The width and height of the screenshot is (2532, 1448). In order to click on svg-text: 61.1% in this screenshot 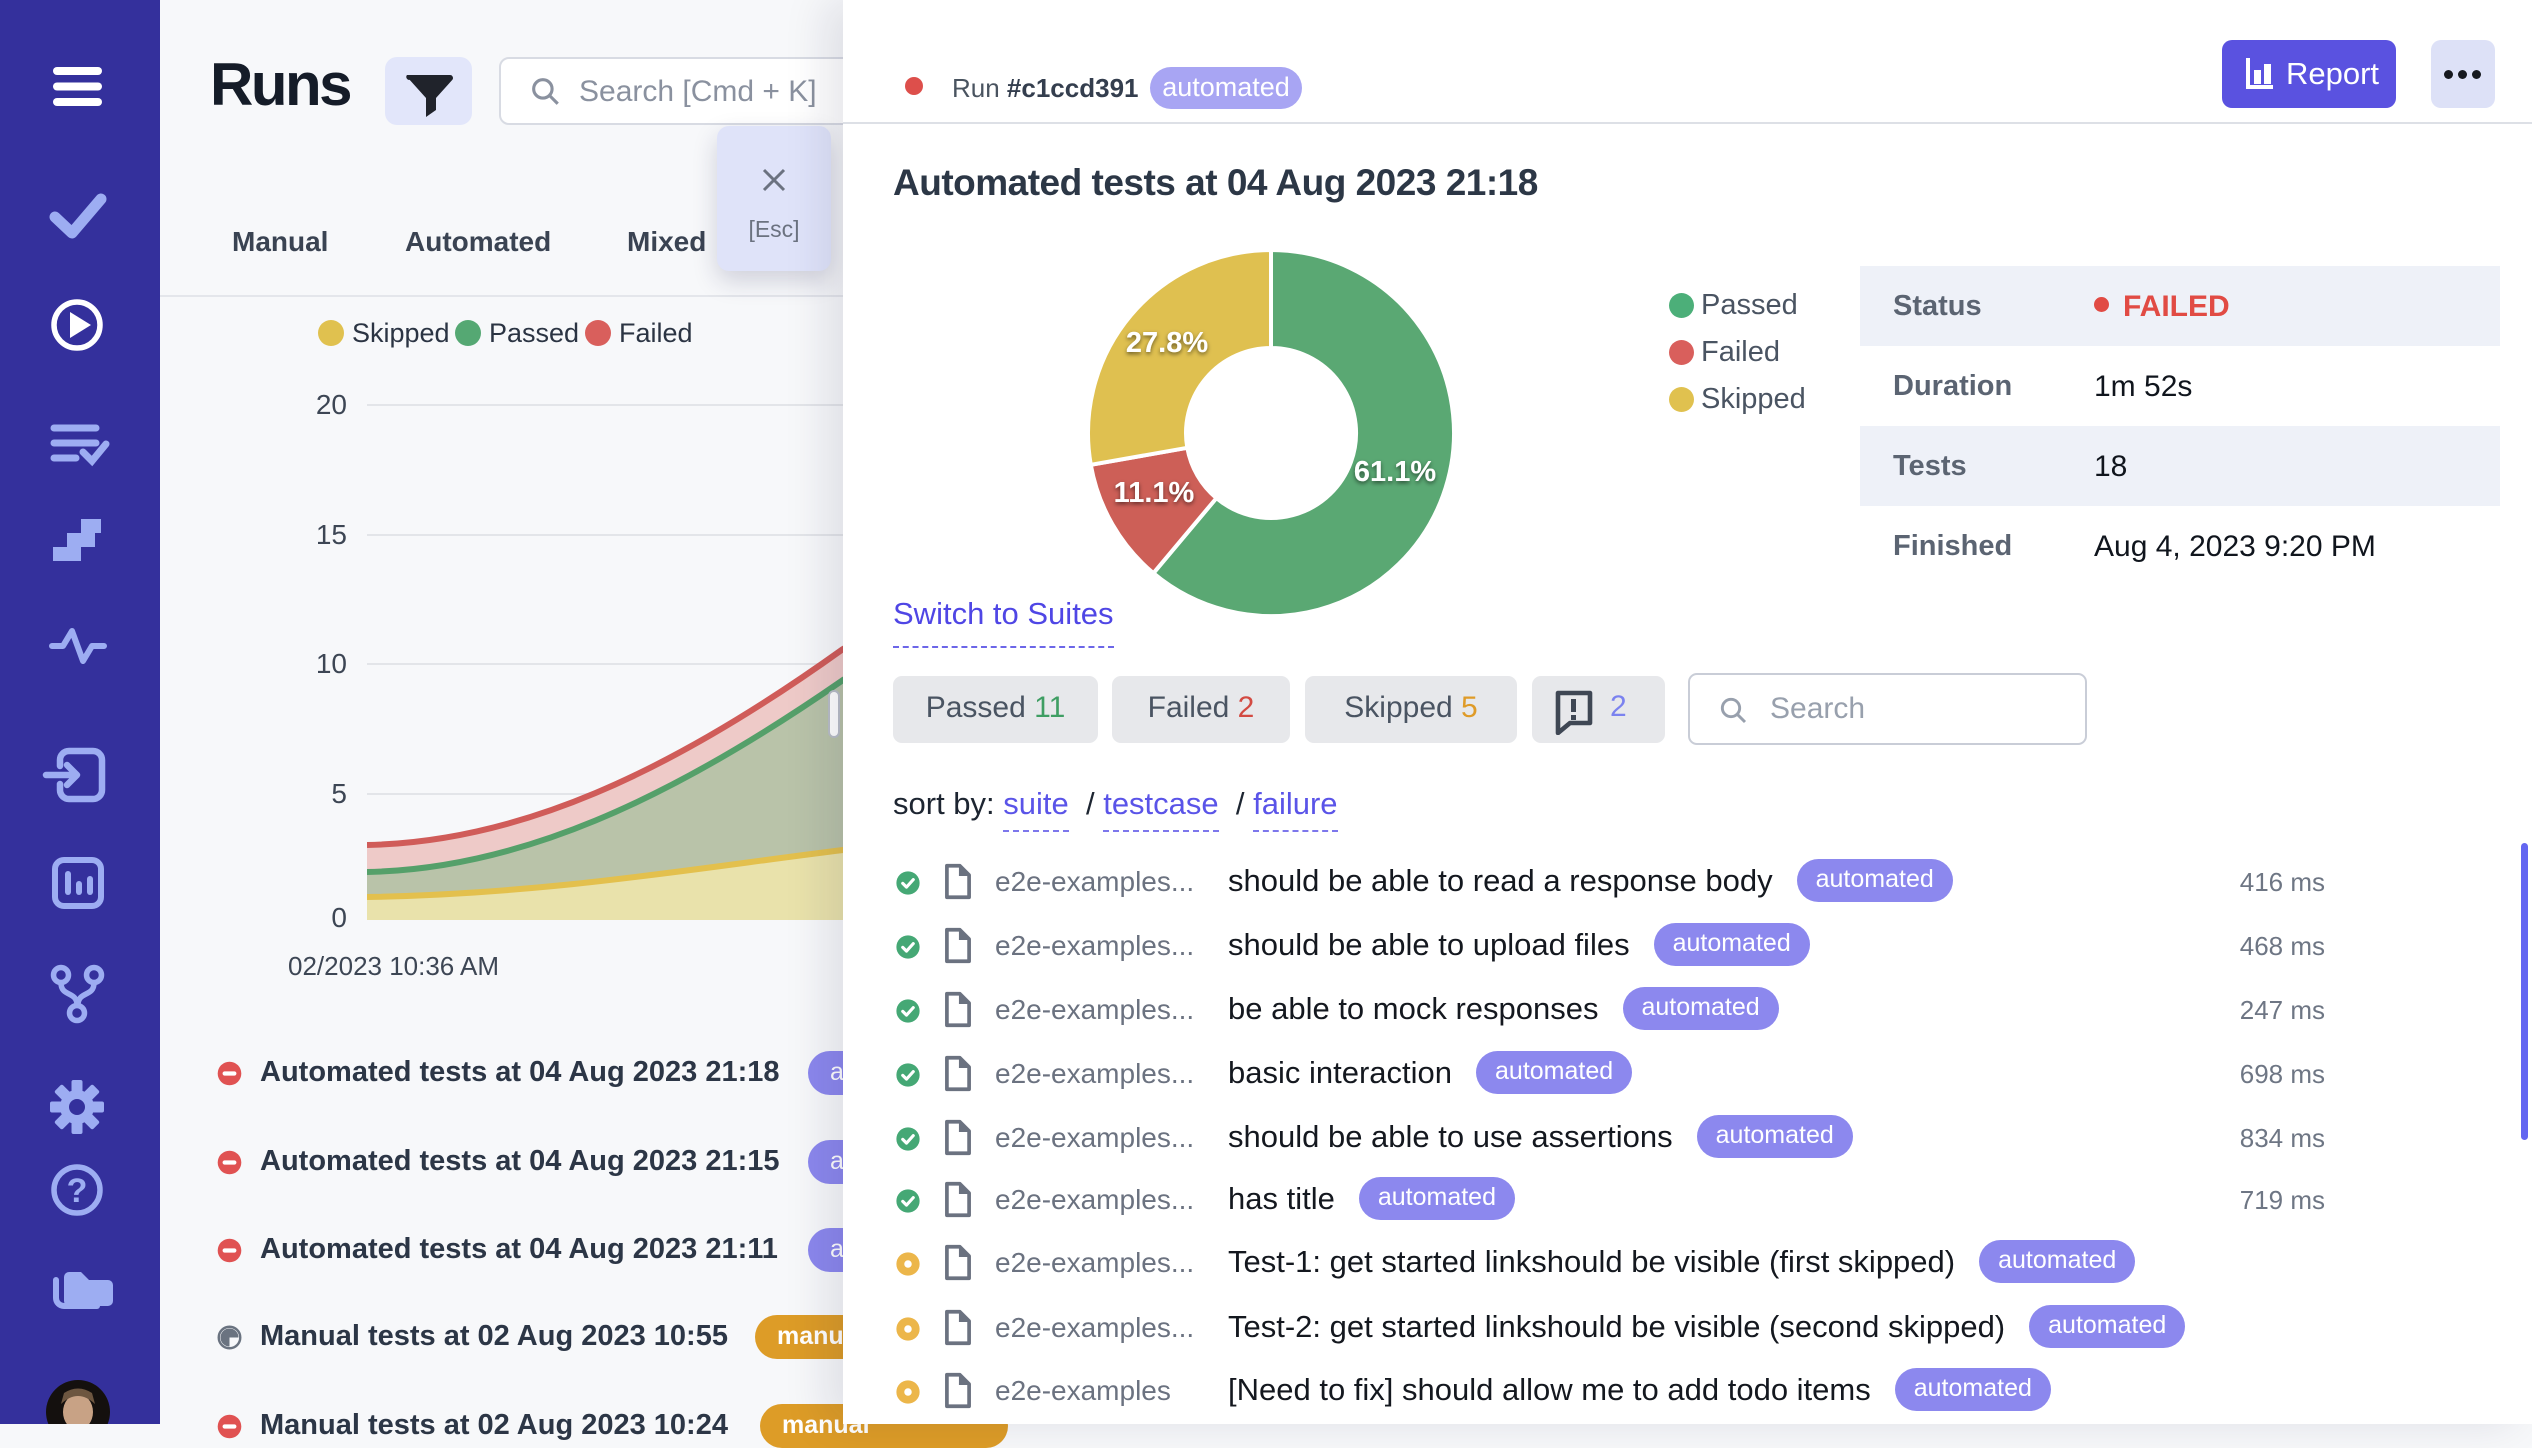, I will do `click(1395, 472)`.